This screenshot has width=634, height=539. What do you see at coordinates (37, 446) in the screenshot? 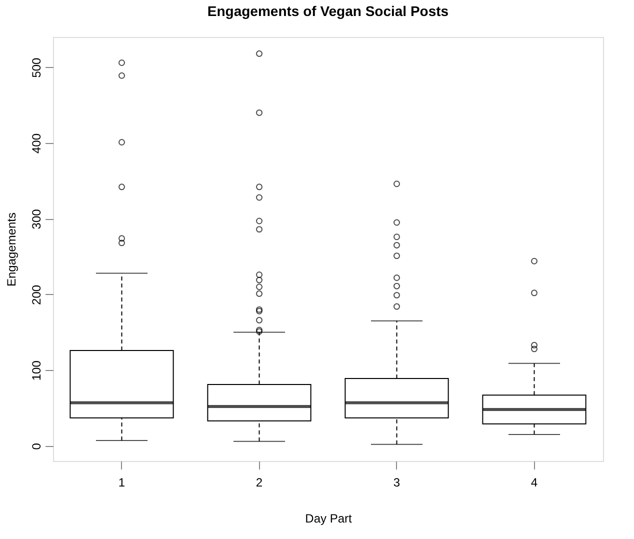
I see `y-tick-label: 0` at bounding box center [37, 446].